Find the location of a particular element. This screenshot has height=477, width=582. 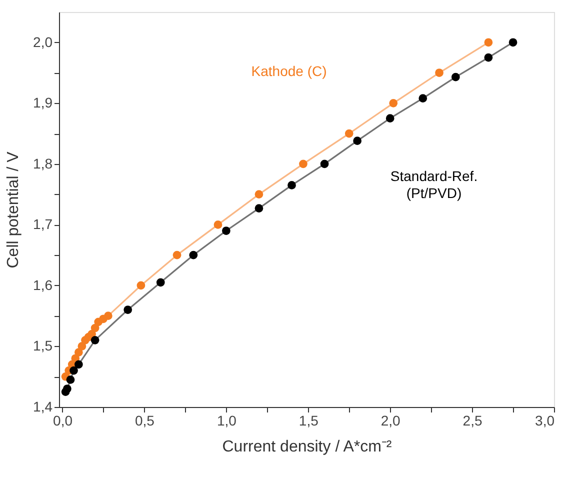

text: Standard-Ref. (Pt/PVD) is located at coordinates (434, 184).